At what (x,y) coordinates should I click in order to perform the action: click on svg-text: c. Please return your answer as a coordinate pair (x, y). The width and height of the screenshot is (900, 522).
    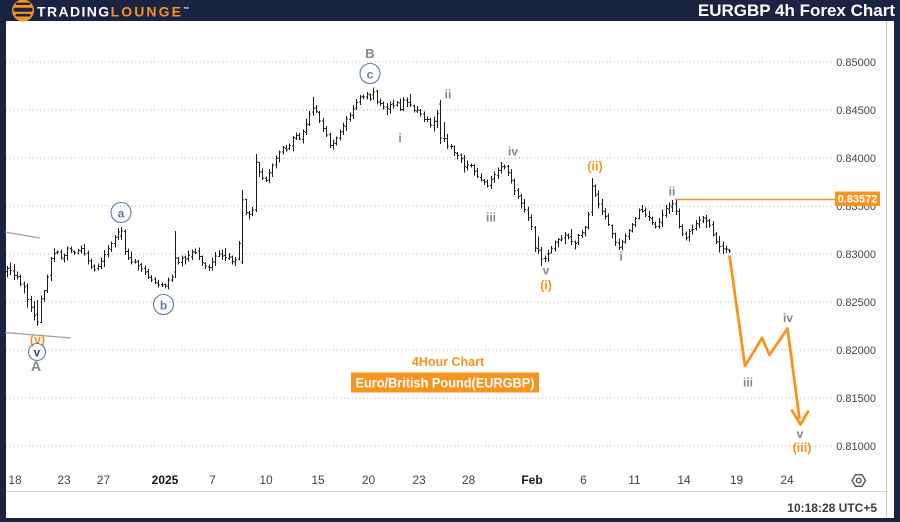
    Looking at the image, I should click on (370, 75).